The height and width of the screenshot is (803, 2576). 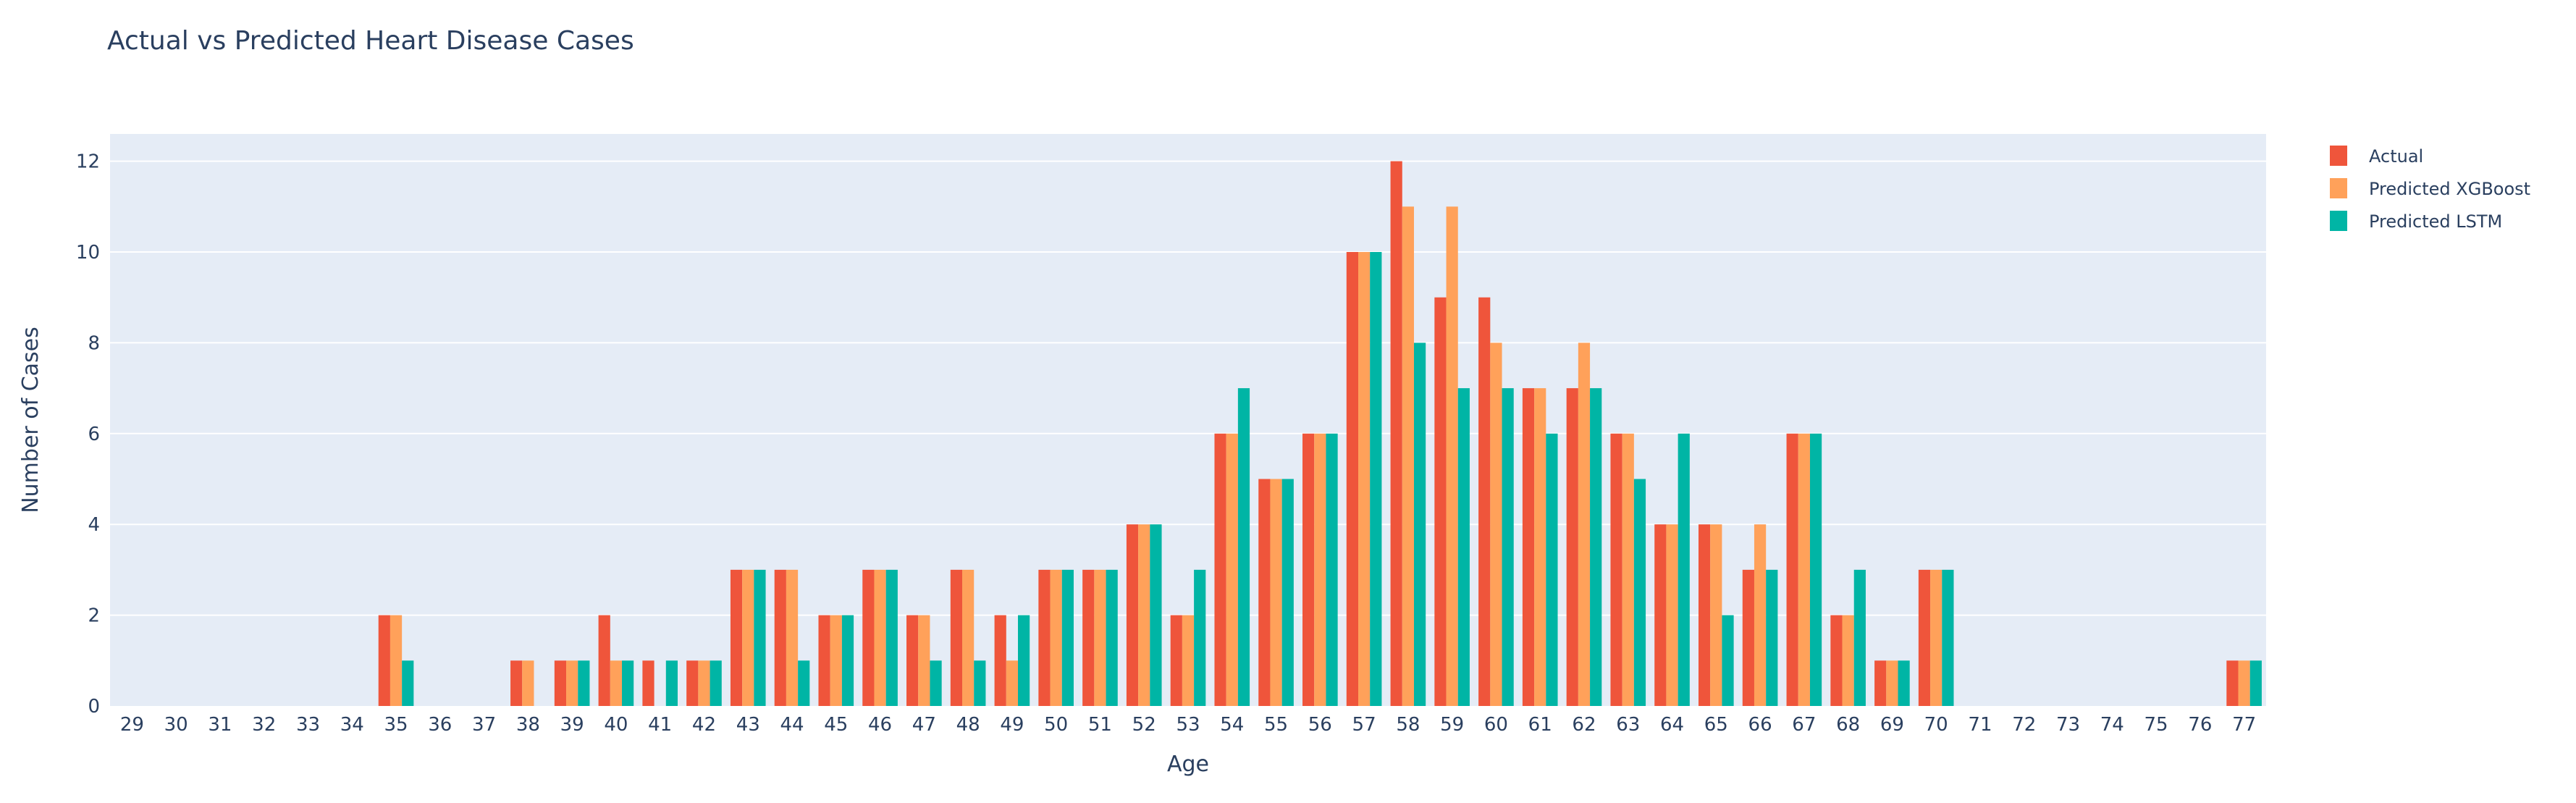 I want to click on y-axis-ticks: 0 2 4 6 8 10 12, so click(x=88, y=435).